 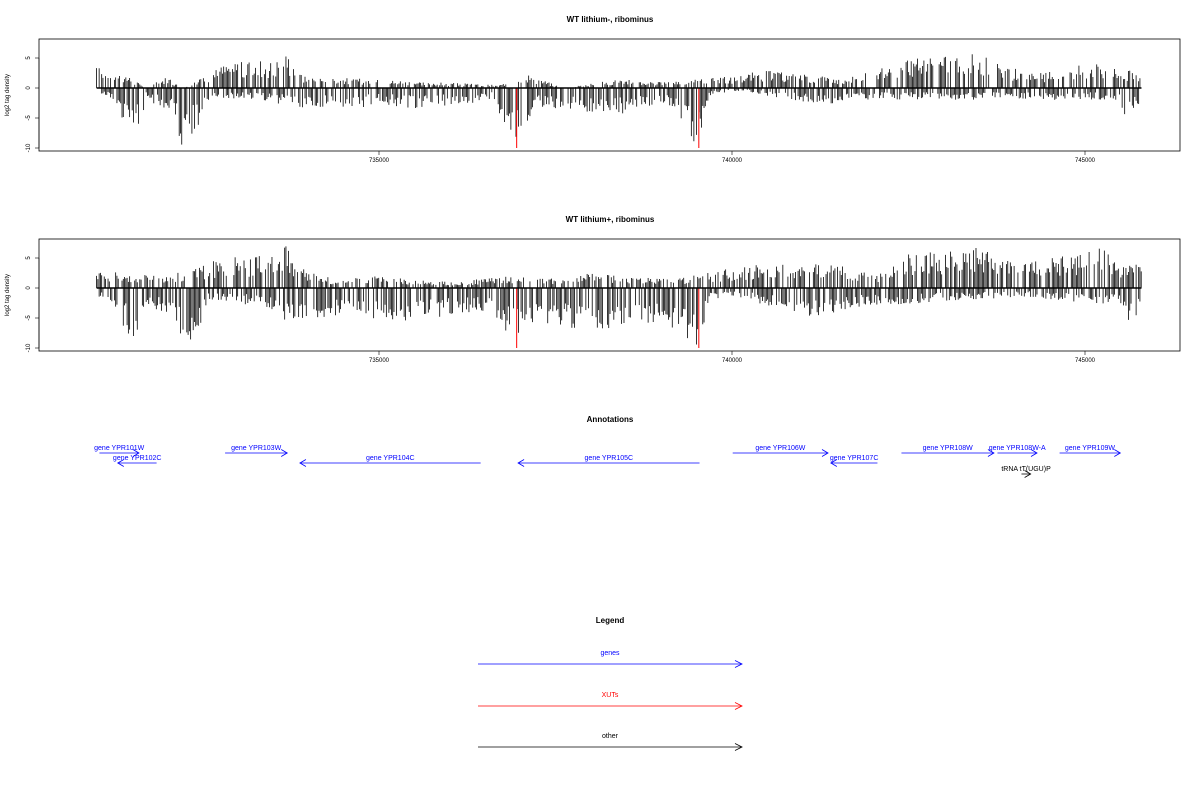 What do you see at coordinates (29, 288) in the screenshot?
I see `panel-2-ytick-label: 0` at bounding box center [29, 288].